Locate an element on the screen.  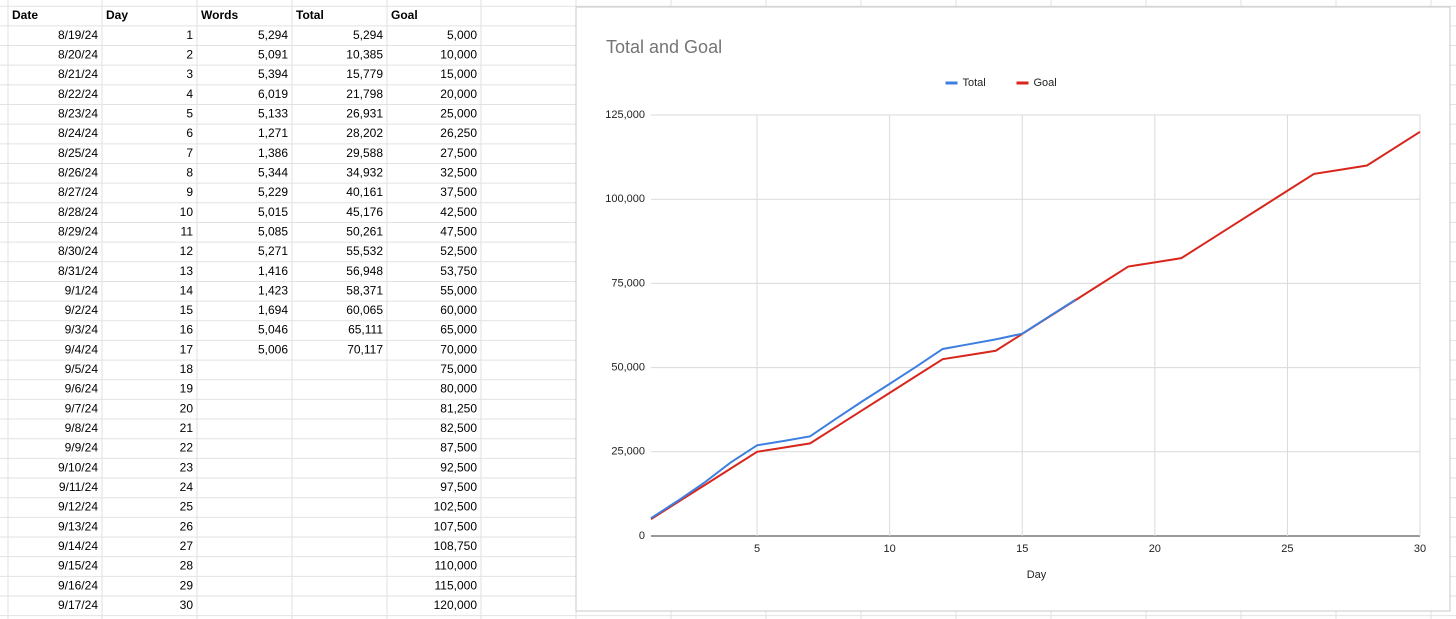
cell: 28,202 is located at coordinates (364, 133).